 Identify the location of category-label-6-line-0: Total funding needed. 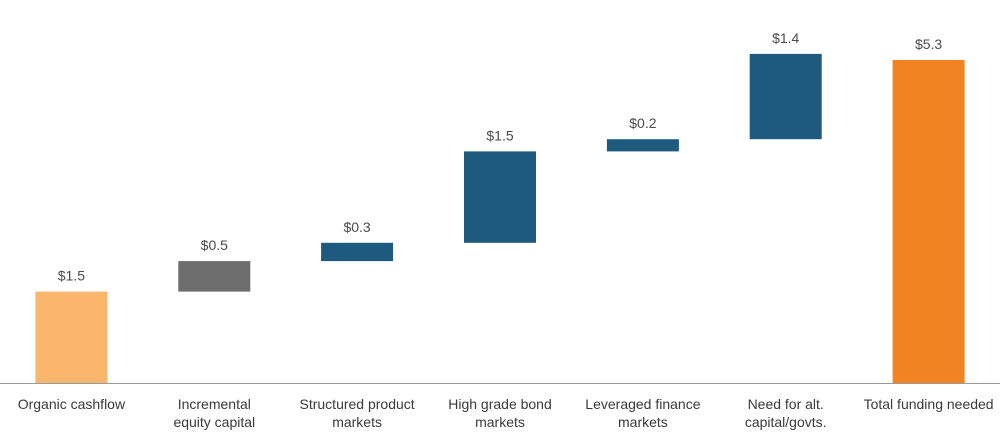
(929, 404).